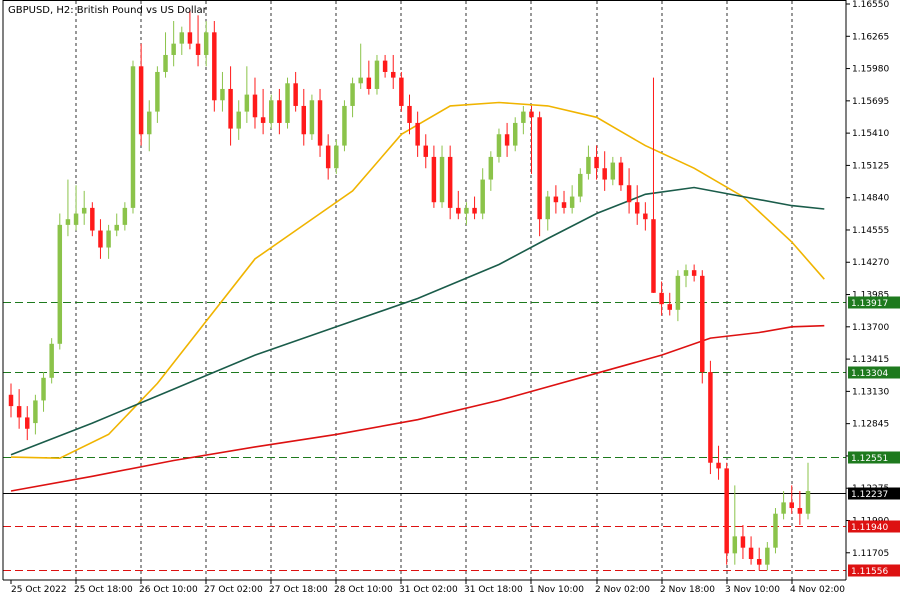 This screenshot has width=900, height=600. I want to click on y-tick-label: 1.13130, so click(870, 392).